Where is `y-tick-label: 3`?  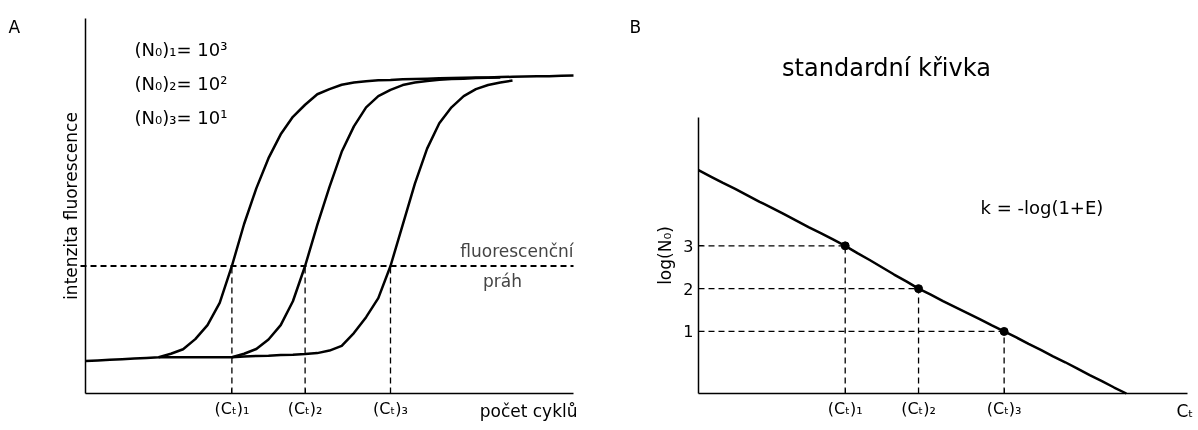 y-tick-label: 3 is located at coordinates (688, 246).